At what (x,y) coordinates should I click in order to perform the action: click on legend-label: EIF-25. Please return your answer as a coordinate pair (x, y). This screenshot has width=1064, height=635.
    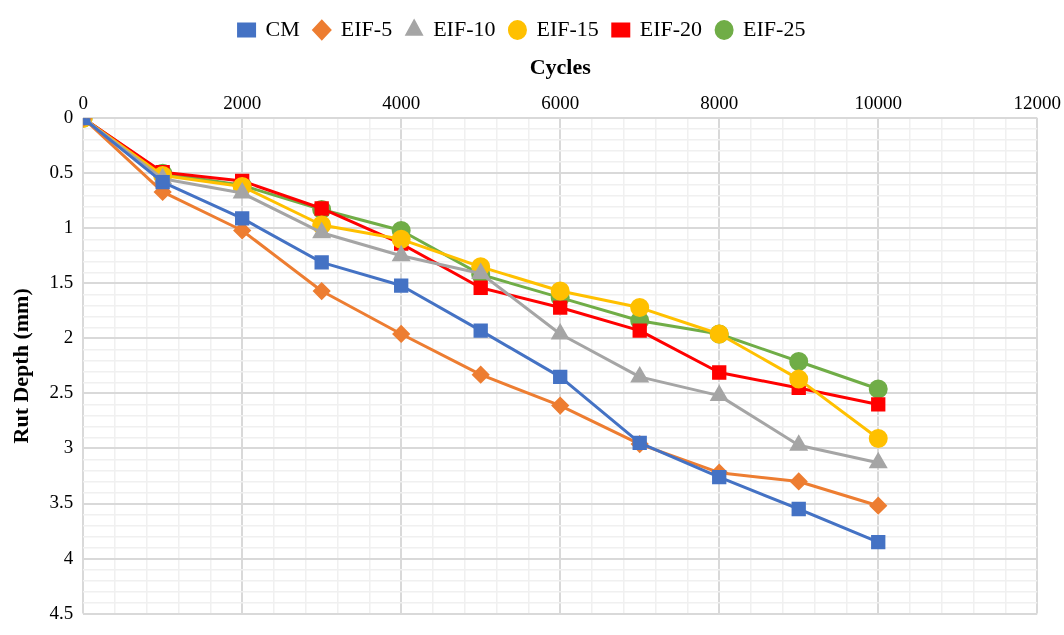
    Looking at the image, I should click on (774, 28).